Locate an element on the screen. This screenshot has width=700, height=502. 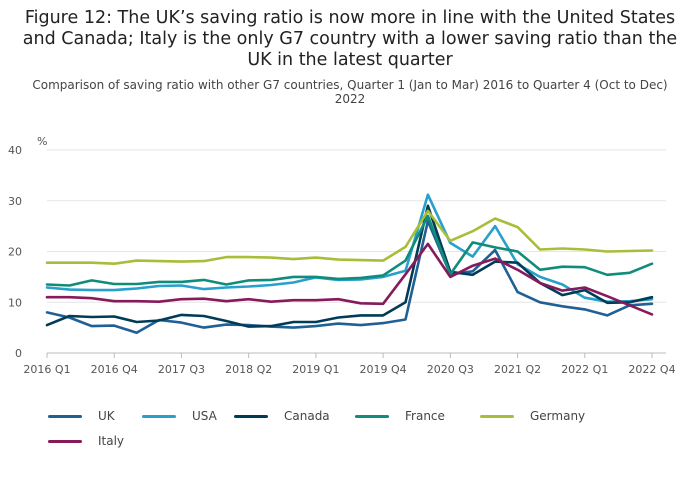
legend-item-italy: Italy is located at coordinates (86, 441).